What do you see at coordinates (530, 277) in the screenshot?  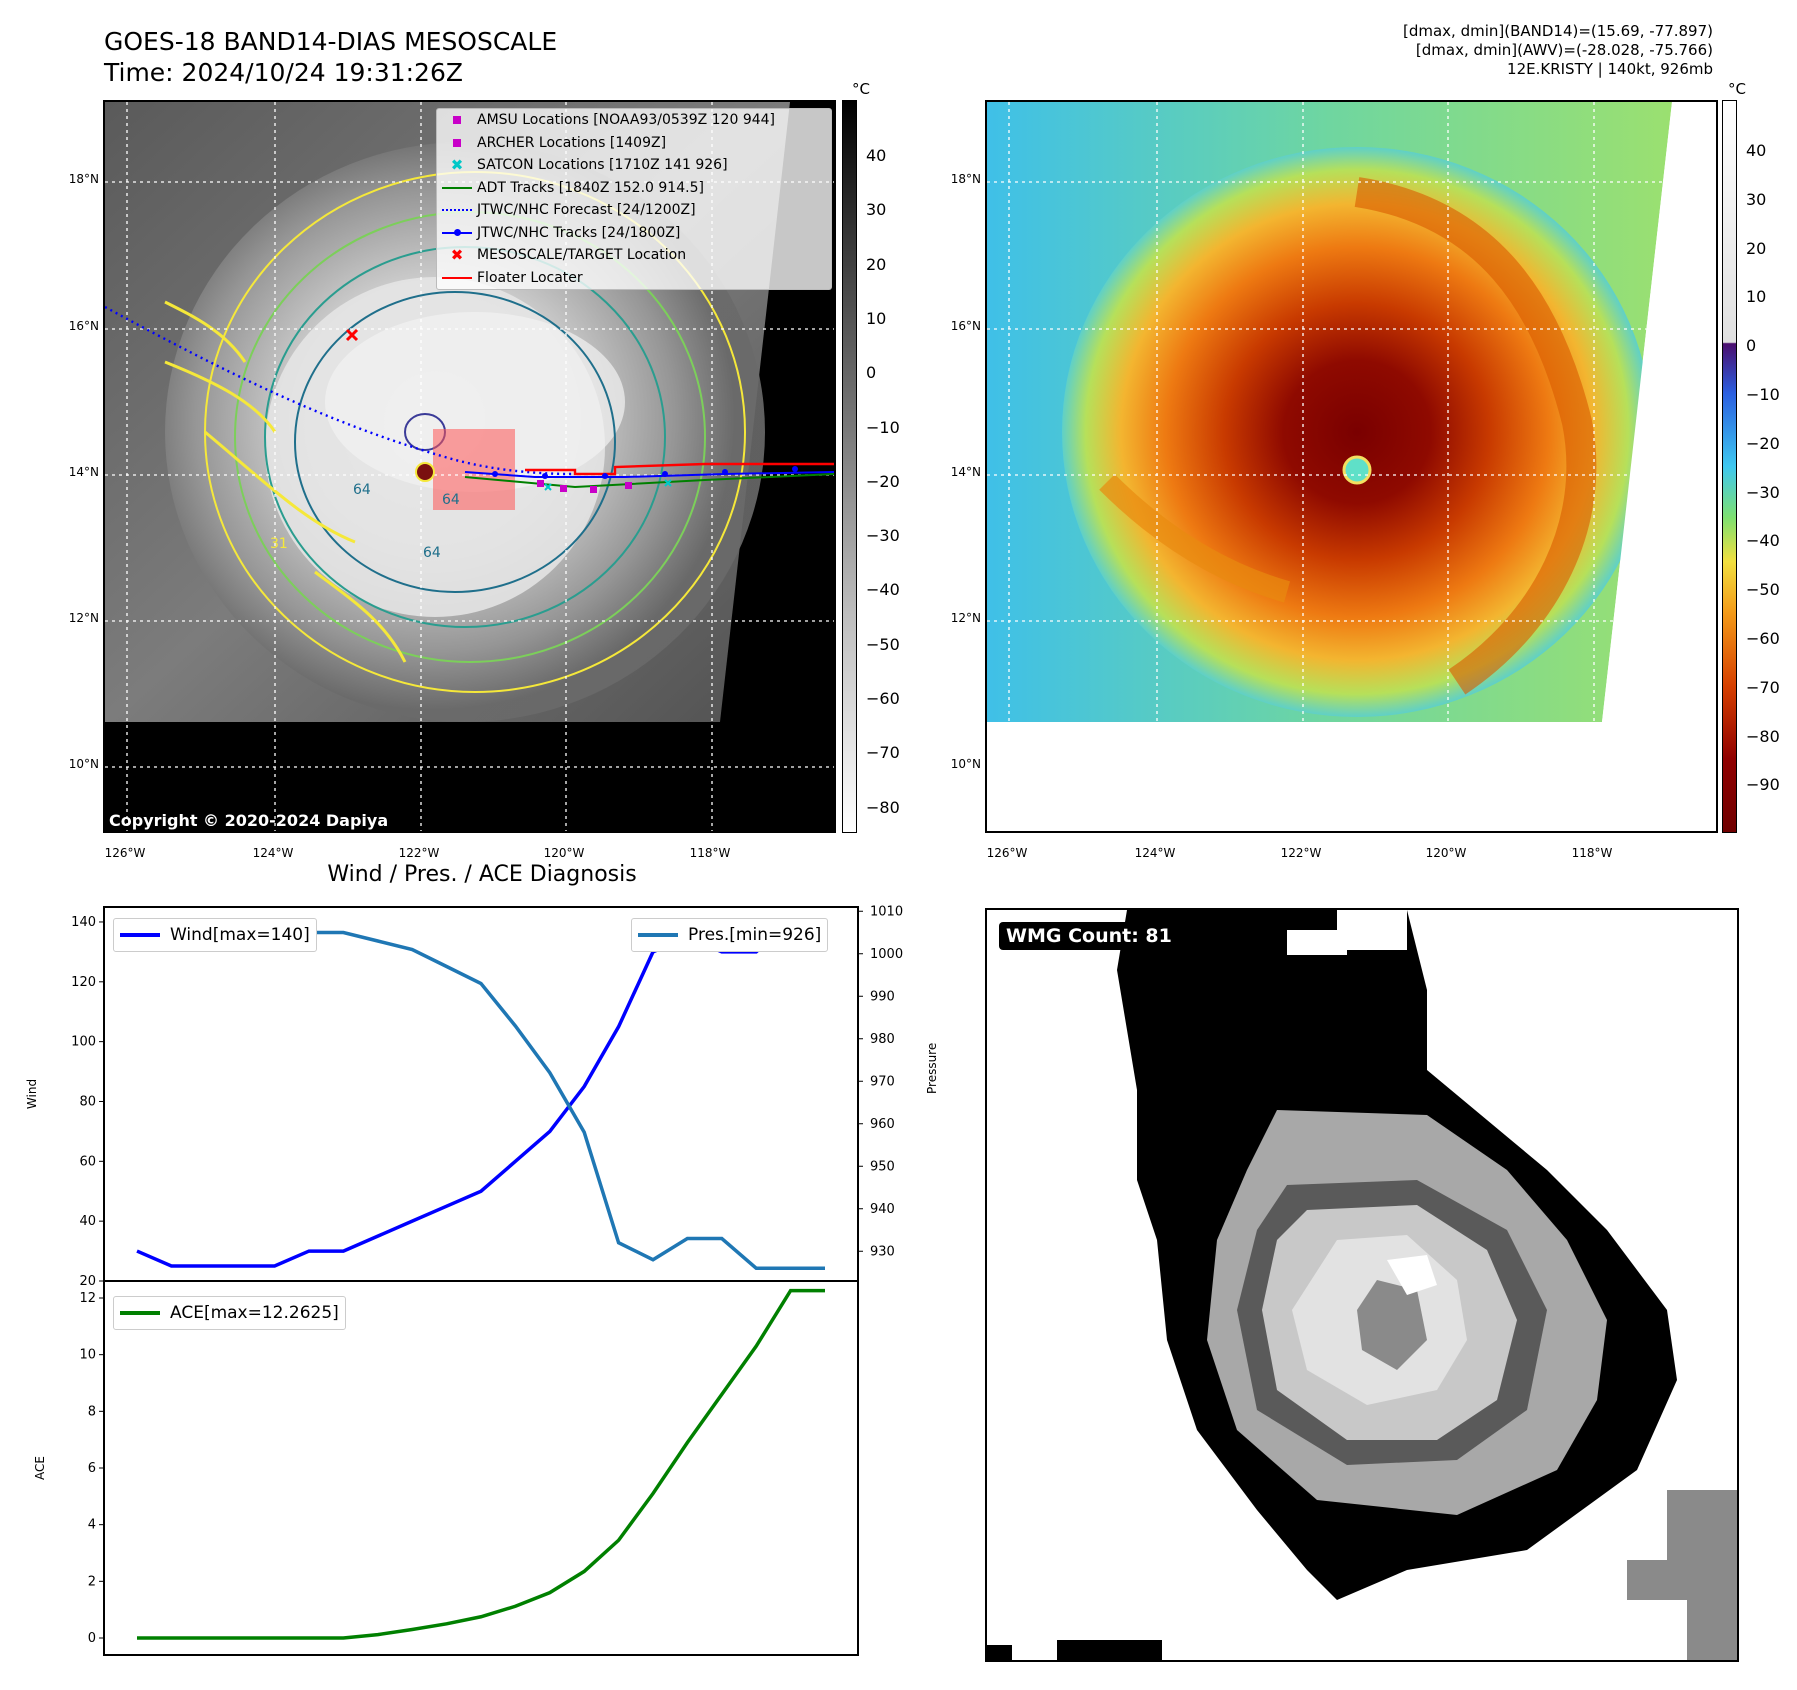 I see `legend-label: Floater Locater` at bounding box center [530, 277].